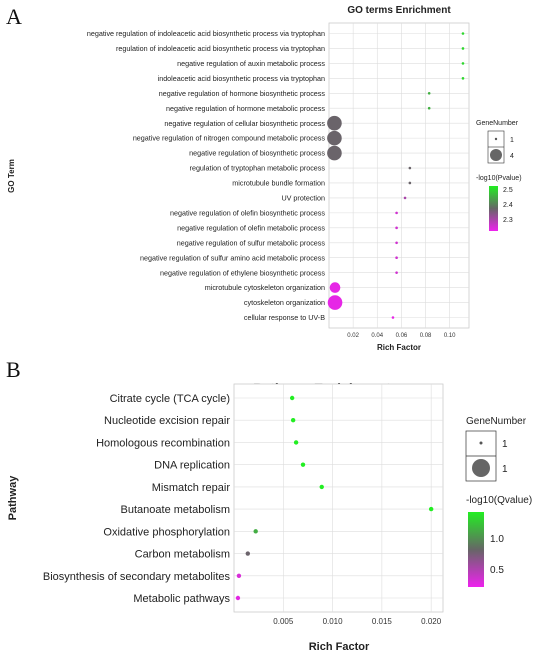 The width and height of the screenshot is (550, 658). What do you see at coordinates (192, 466) in the screenshot?
I see `panel-b-category-label: DNA replication` at bounding box center [192, 466].